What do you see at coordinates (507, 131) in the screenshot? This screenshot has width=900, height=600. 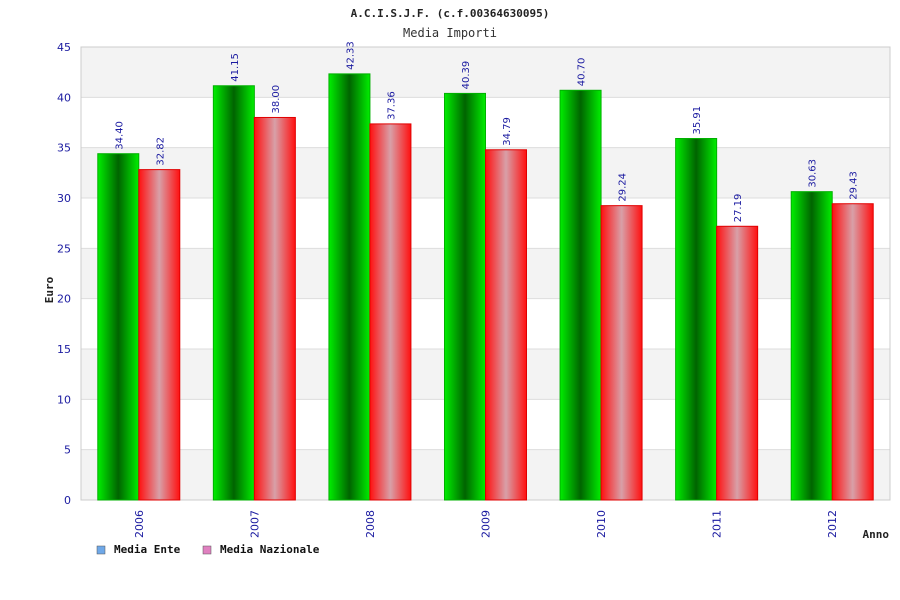 I see `data-label: 34.79` at bounding box center [507, 131].